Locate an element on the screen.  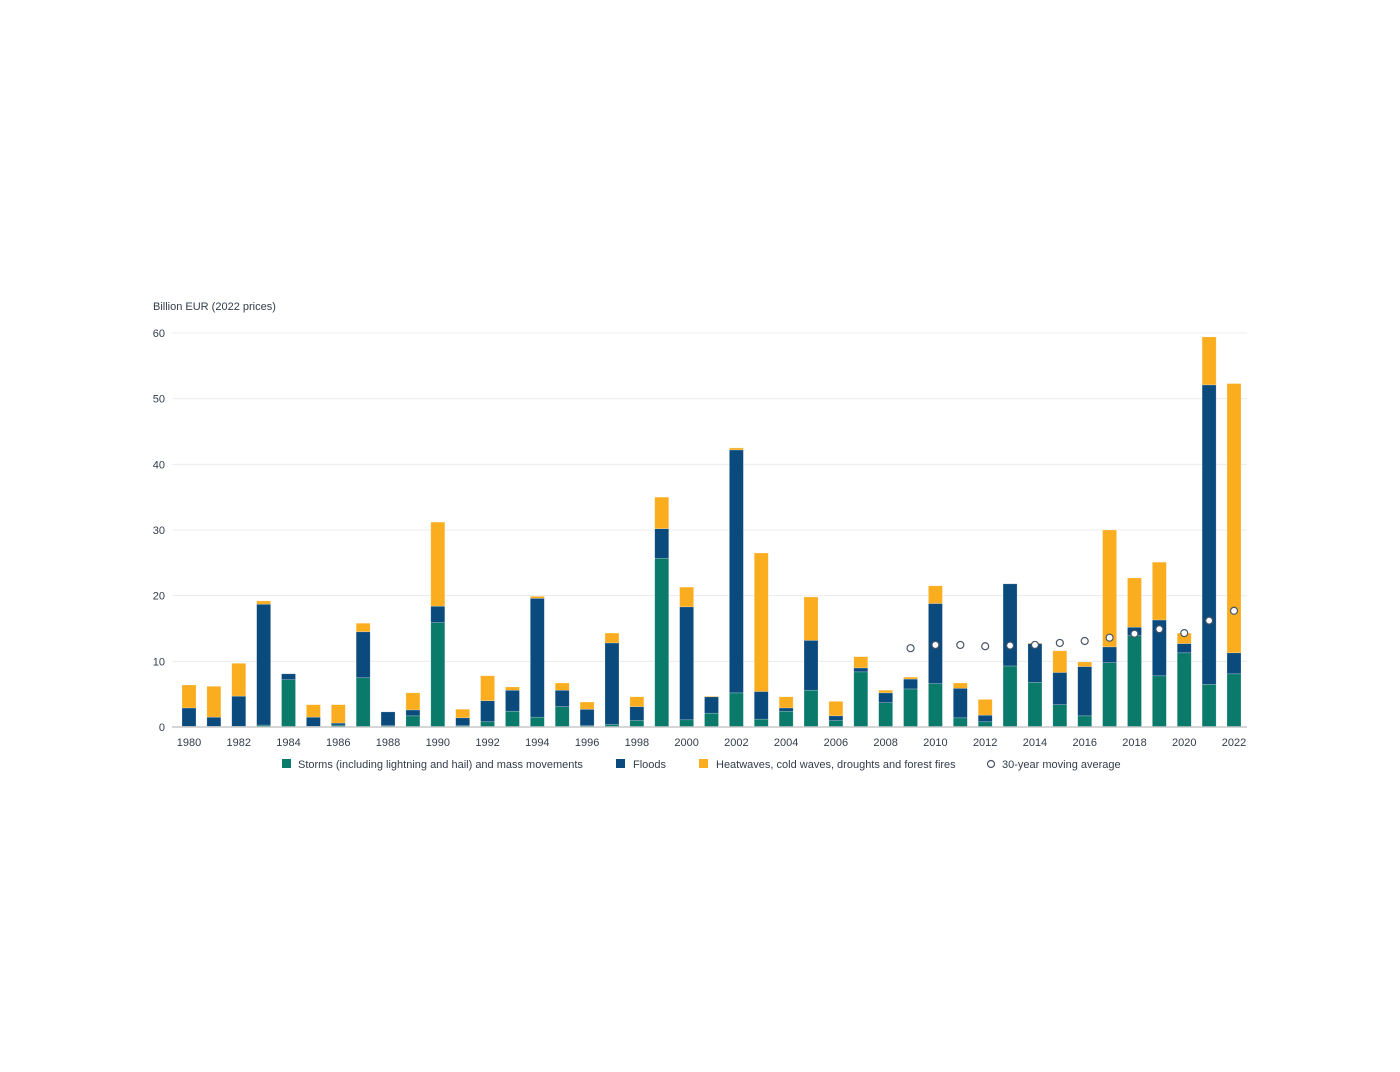
x-tick-label: 2010 is located at coordinates (935, 743).